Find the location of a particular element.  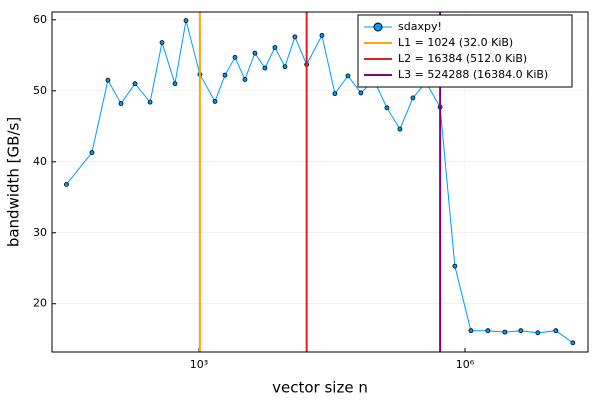

x-tick-label: 10⁶ is located at coordinates (465, 364).